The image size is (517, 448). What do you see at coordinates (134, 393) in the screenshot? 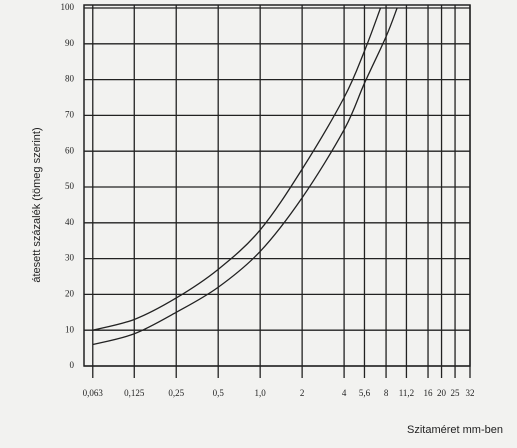
I see `x-tick-label: 0,125` at bounding box center [134, 393].